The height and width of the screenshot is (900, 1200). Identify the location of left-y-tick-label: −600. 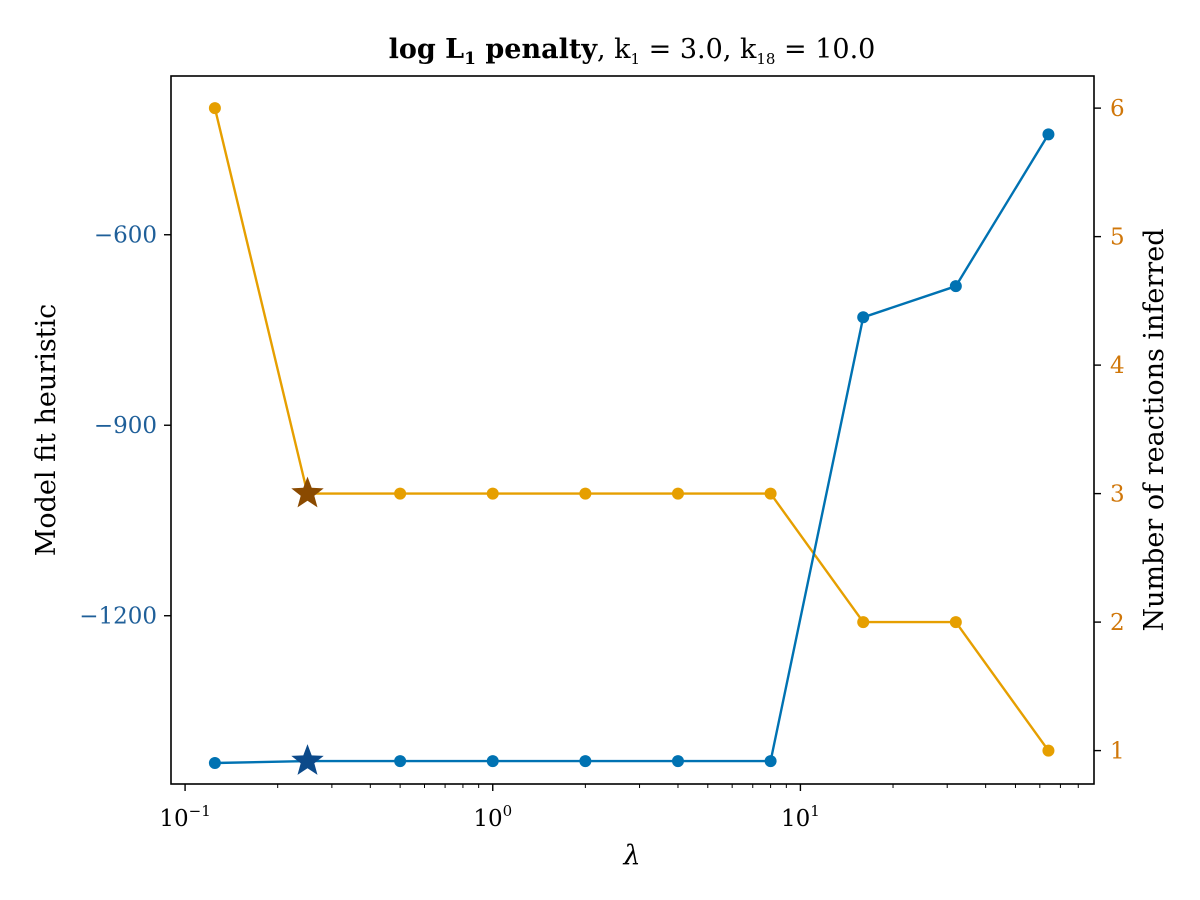
(125, 236).